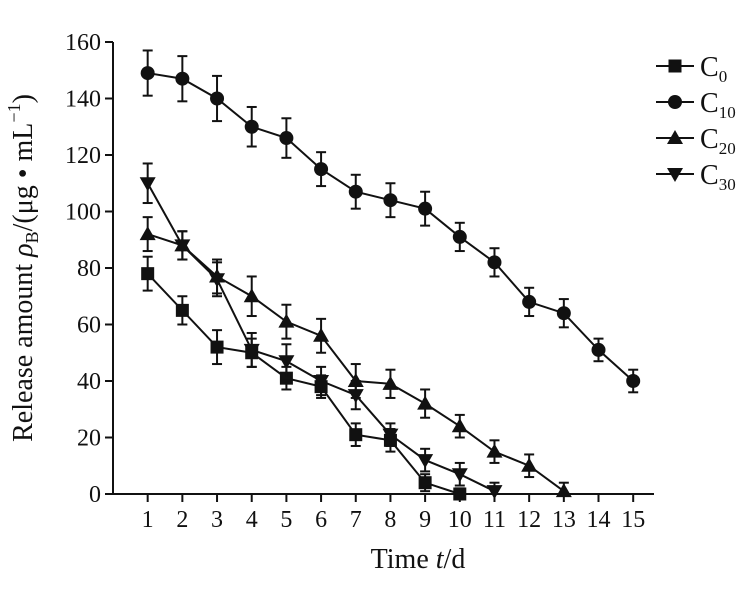 The image size is (741, 604). I want to click on x-tick-label: 2, so click(182, 520).